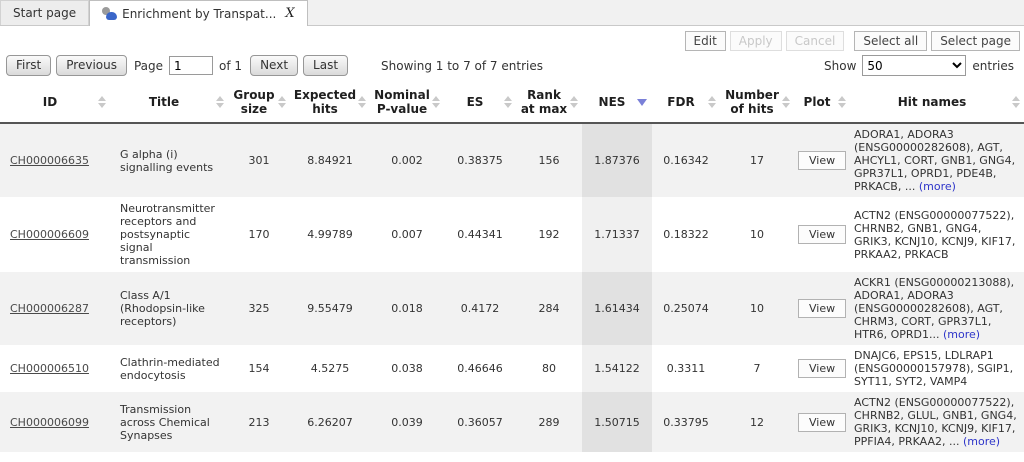  What do you see at coordinates (642, 102) in the screenshot?
I see `sort-descending-icon` at bounding box center [642, 102].